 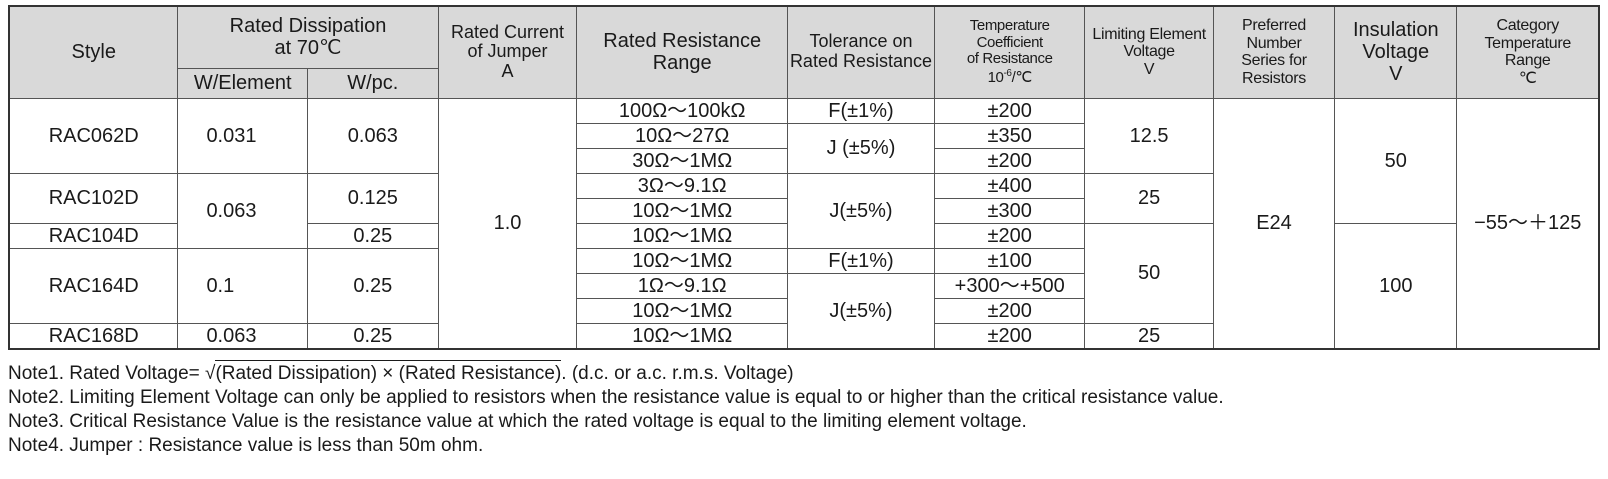 What do you see at coordinates (861, 148) in the screenshot?
I see `tolerance-cell: J (±5%)` at bounding box center [861, 148].